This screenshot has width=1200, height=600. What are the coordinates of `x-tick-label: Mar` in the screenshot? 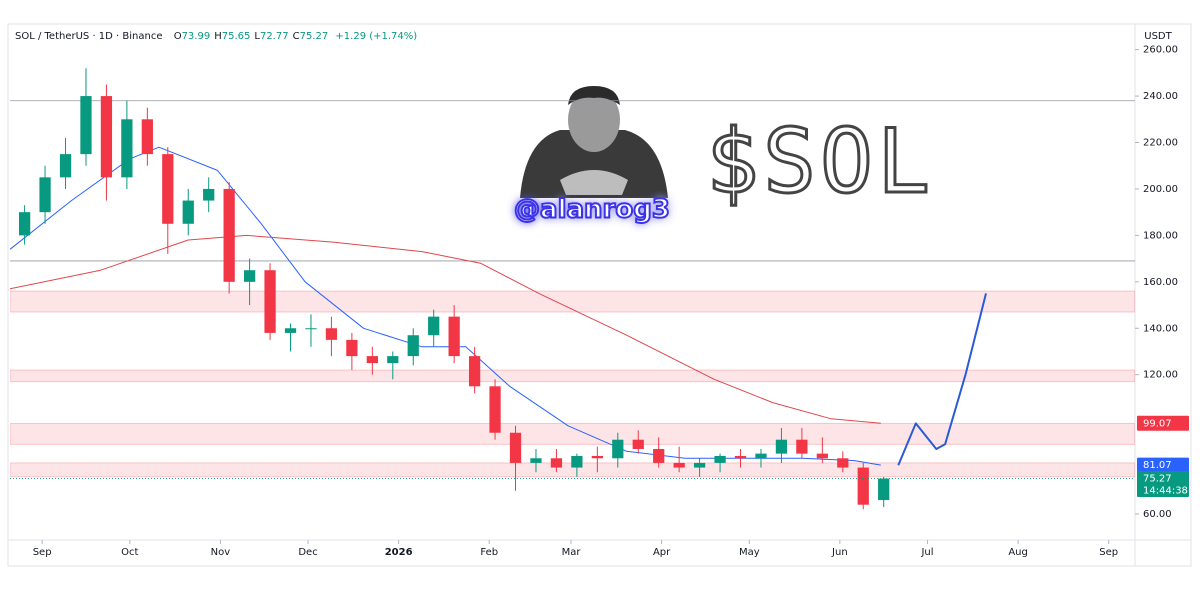 It's located at (572, 552).